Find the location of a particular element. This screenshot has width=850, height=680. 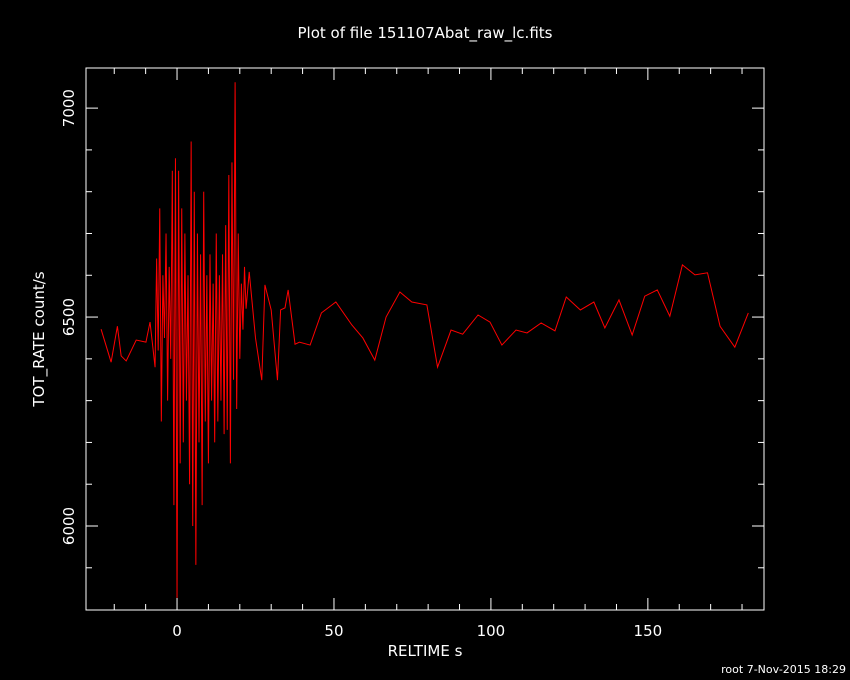

y-tick-label: 7000 is located at coordinates (69, 108).